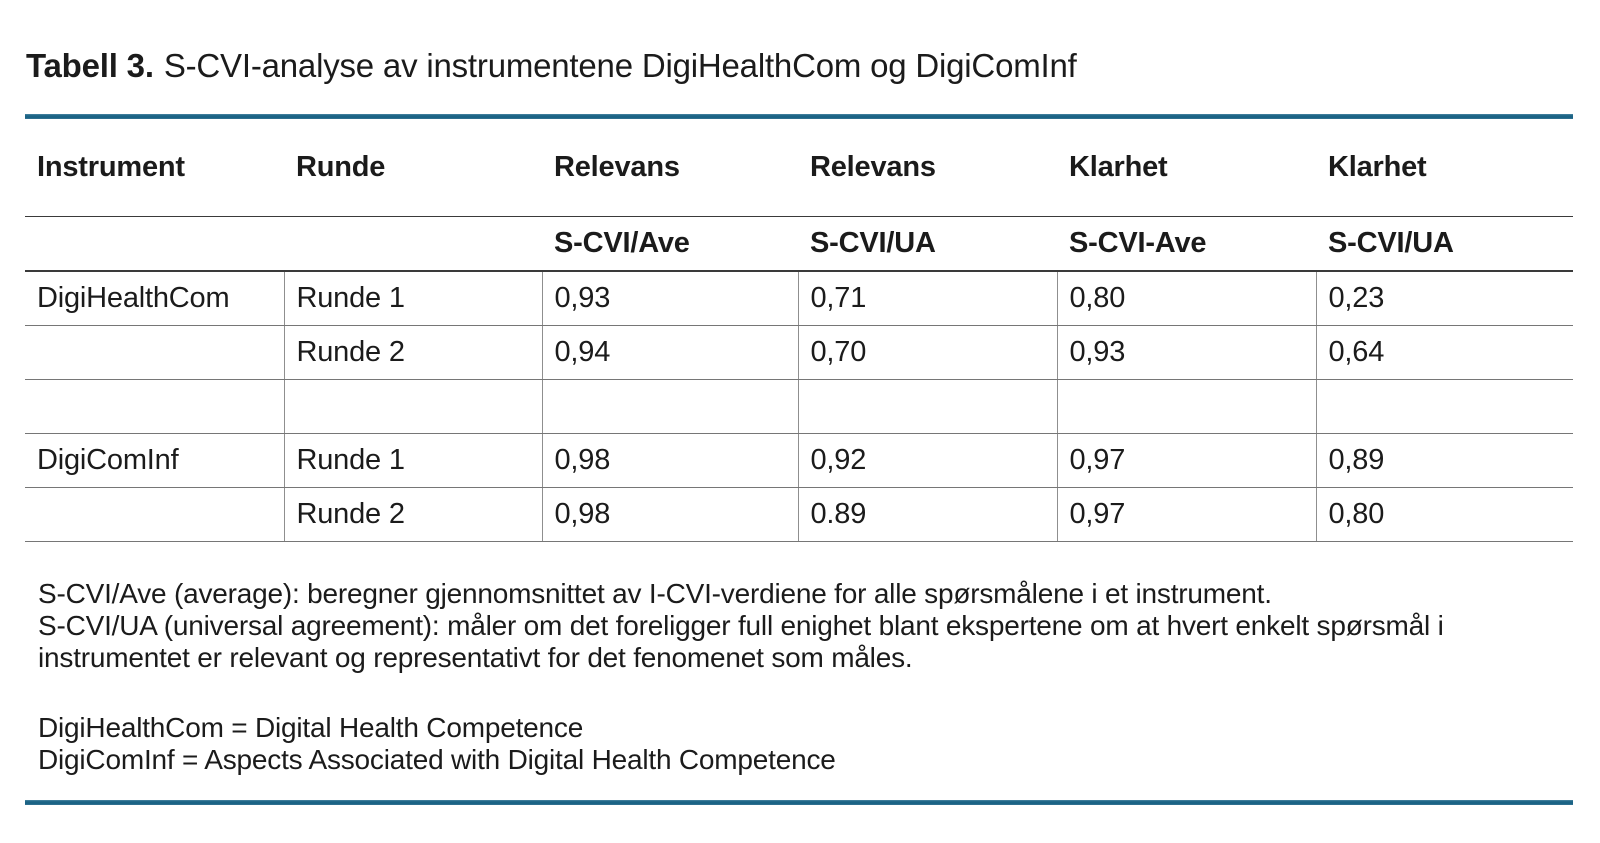  What do you see at coordinates (1186, 298) in the screenshot?
I see `cell-klarhet-ave: 0,80` at bounding box center [1186, 298].